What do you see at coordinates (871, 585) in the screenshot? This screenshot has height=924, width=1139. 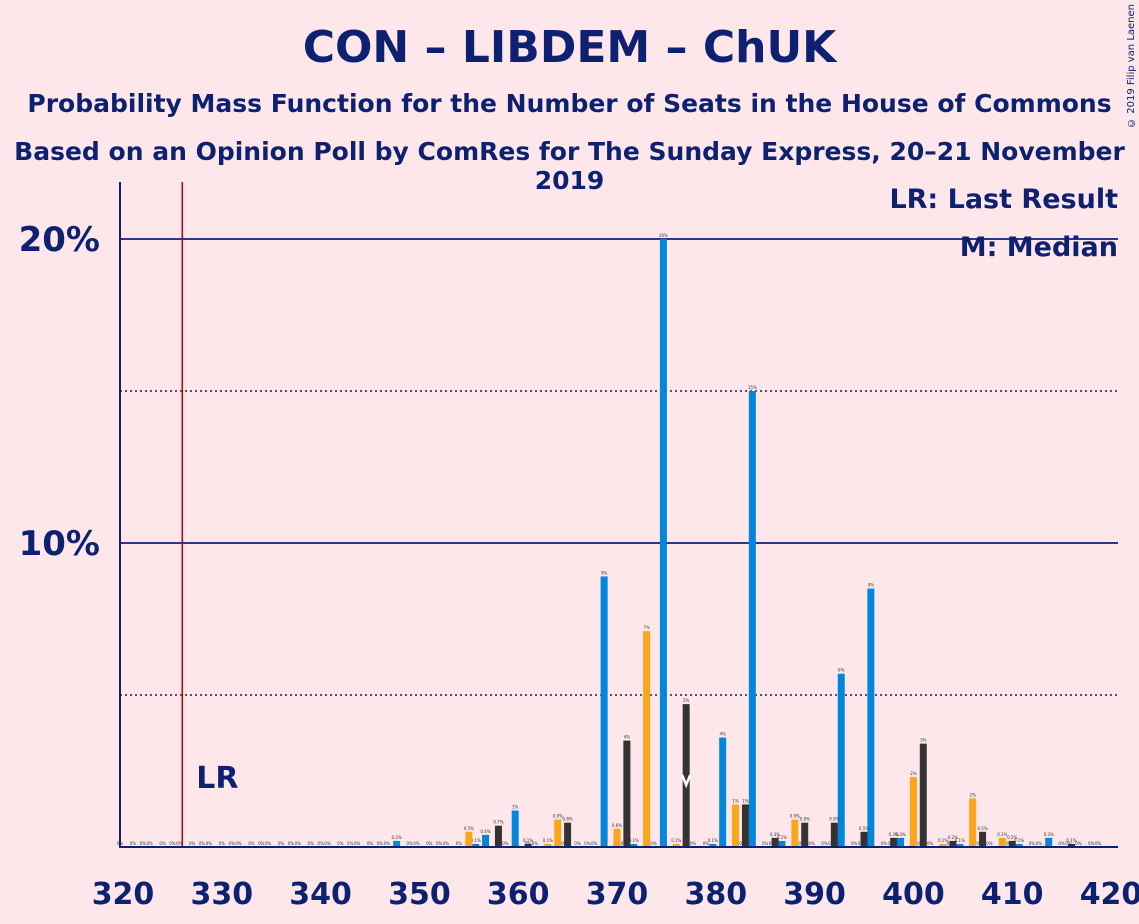 I see `bar-value-label: 9%` at bounding box center [871, 585].